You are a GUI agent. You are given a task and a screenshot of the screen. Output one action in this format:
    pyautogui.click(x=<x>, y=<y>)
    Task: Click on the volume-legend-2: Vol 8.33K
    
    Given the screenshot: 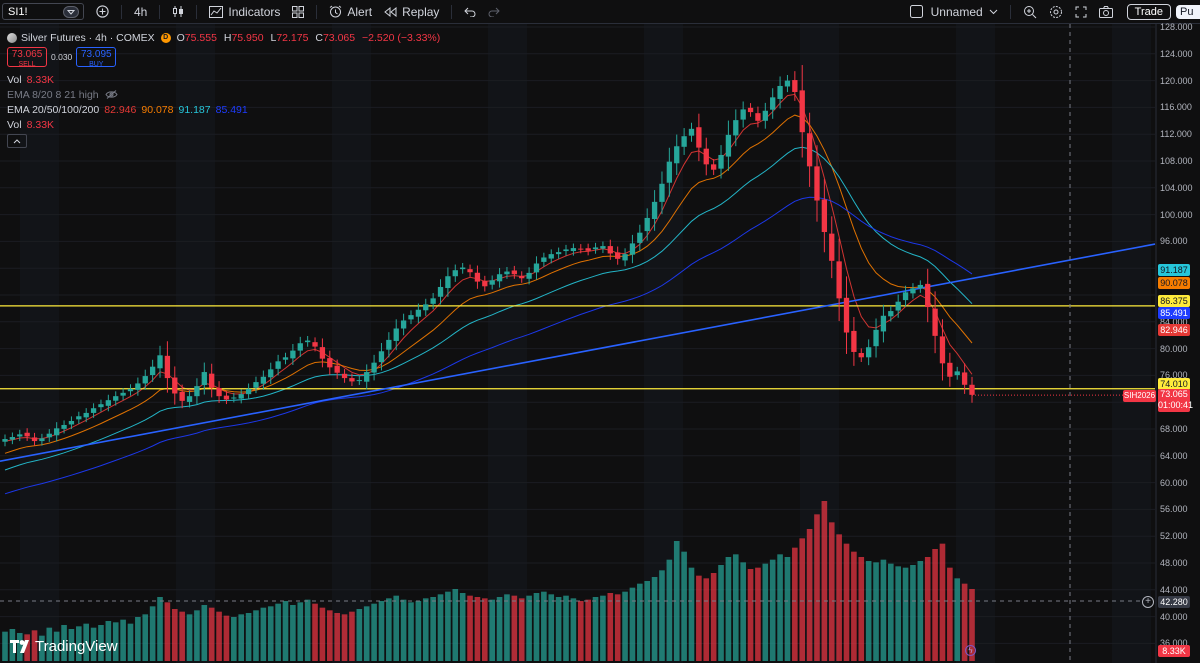 What is the action you would take?
    pyautogui.click(x=225, y=124)
    